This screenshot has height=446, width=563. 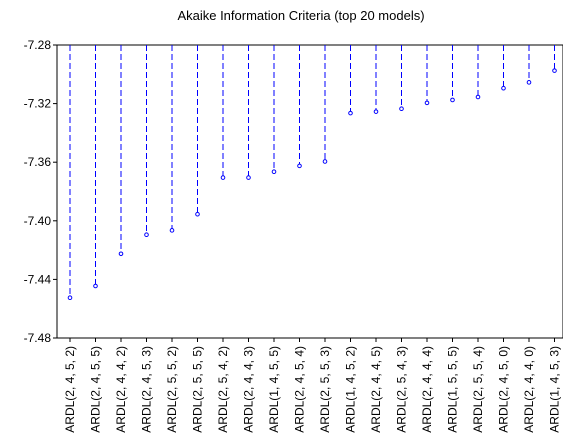 I want to click on x-tick-label: ARDL(2, 4, 4, 3), so click(x=249, y=389).